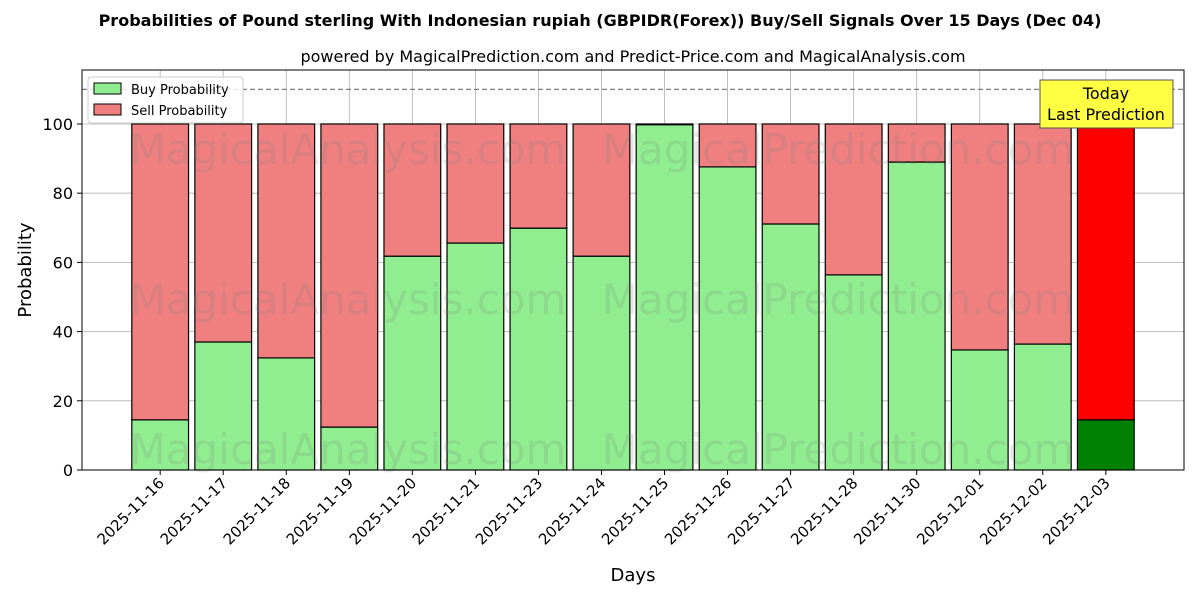  What do you see at coordinates (383, 511) in the screenshot?
I see `x-tick-label: 2025-11-20` at bounding box center [383, 511].